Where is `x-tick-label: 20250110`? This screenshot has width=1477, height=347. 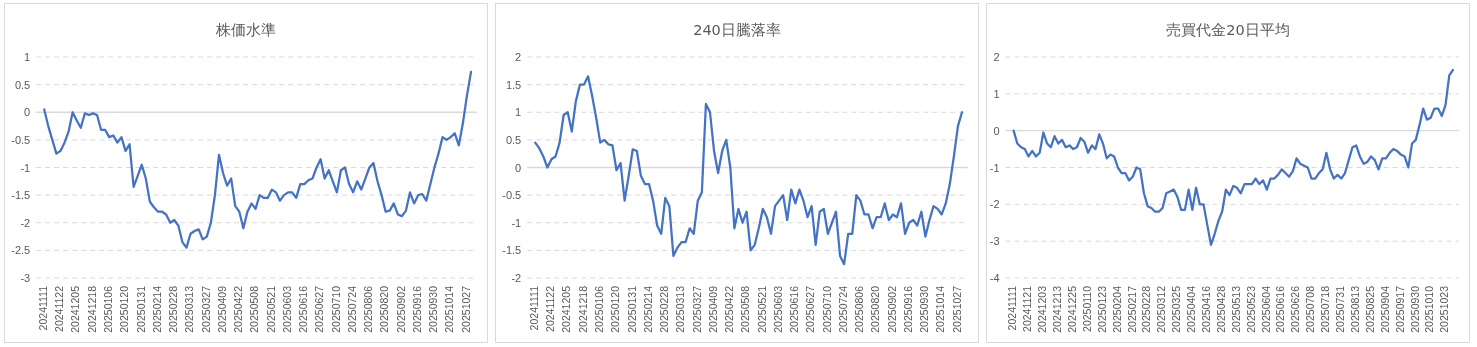
x-tick-label: 20250110 is located at coordinates (1086, 308).